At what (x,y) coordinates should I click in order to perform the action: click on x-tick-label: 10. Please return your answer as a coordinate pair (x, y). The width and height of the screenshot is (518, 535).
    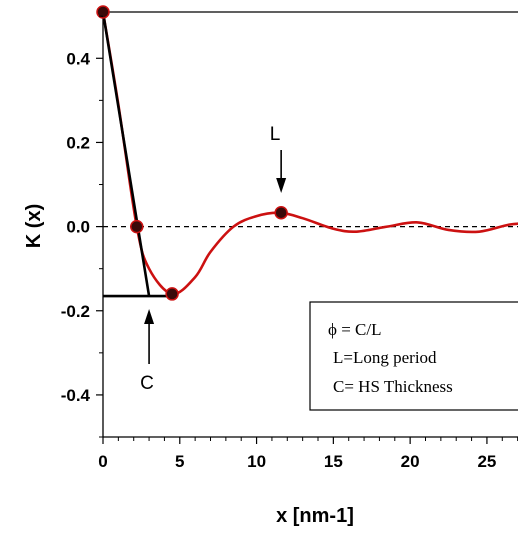
    Looking at the image, I should click on (256, 461).